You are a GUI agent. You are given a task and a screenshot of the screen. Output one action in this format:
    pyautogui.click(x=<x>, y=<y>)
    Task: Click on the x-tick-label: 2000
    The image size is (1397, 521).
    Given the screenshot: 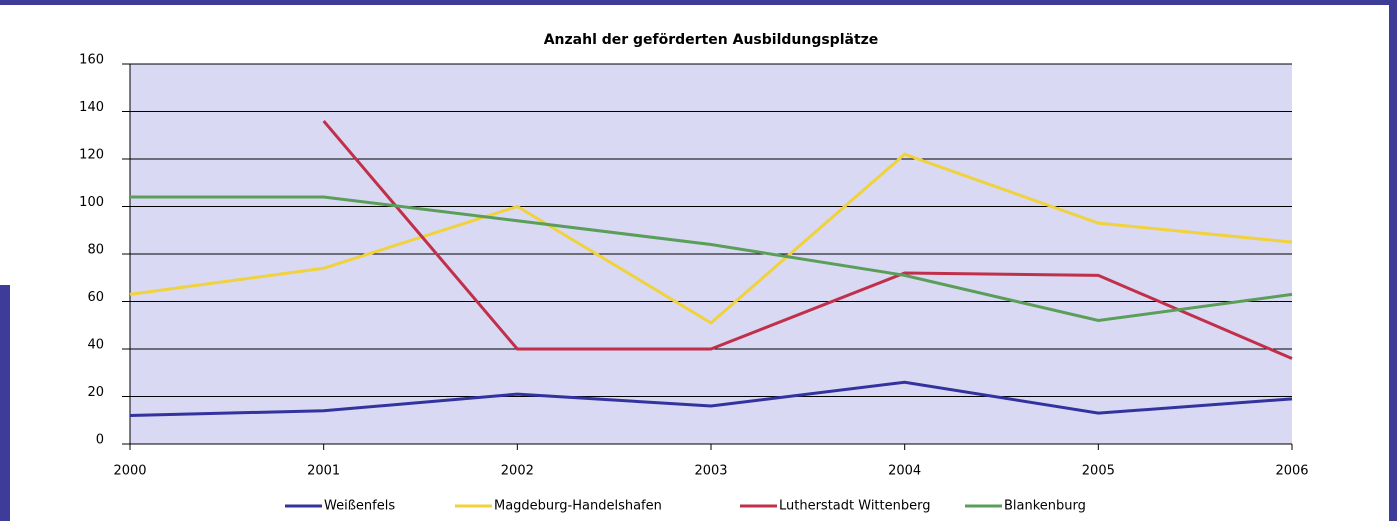 What is the action you would take?
    pyautogui.click(x=129, y=471)
    